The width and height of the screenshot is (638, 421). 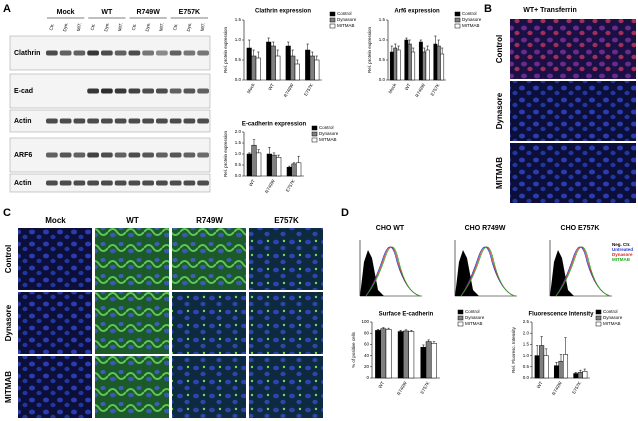 I want to click on x-tick-label: R749W, so click(x=289, y=90).